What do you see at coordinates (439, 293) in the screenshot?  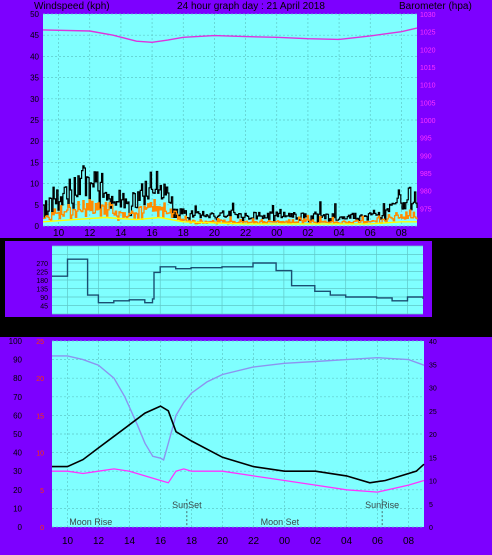 I see `compass-letter: E` at bounding box center [439, 293].